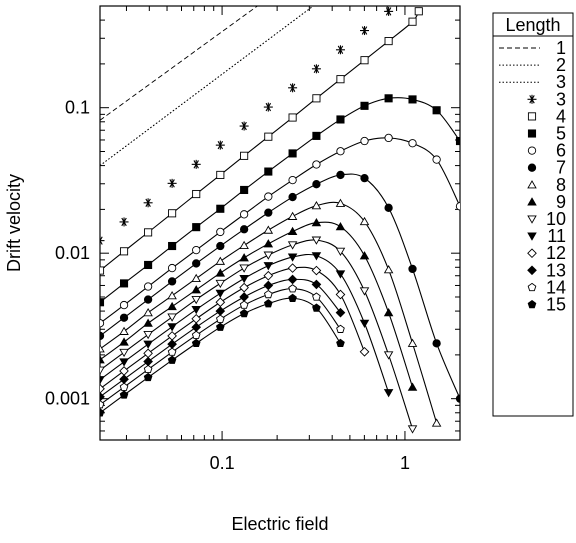 Image resolution: width=576 pixels, height=543 pixels. Describe the element at coordinates (532, 48) in the screenshot. I see `legend-entry: 1` at that location.